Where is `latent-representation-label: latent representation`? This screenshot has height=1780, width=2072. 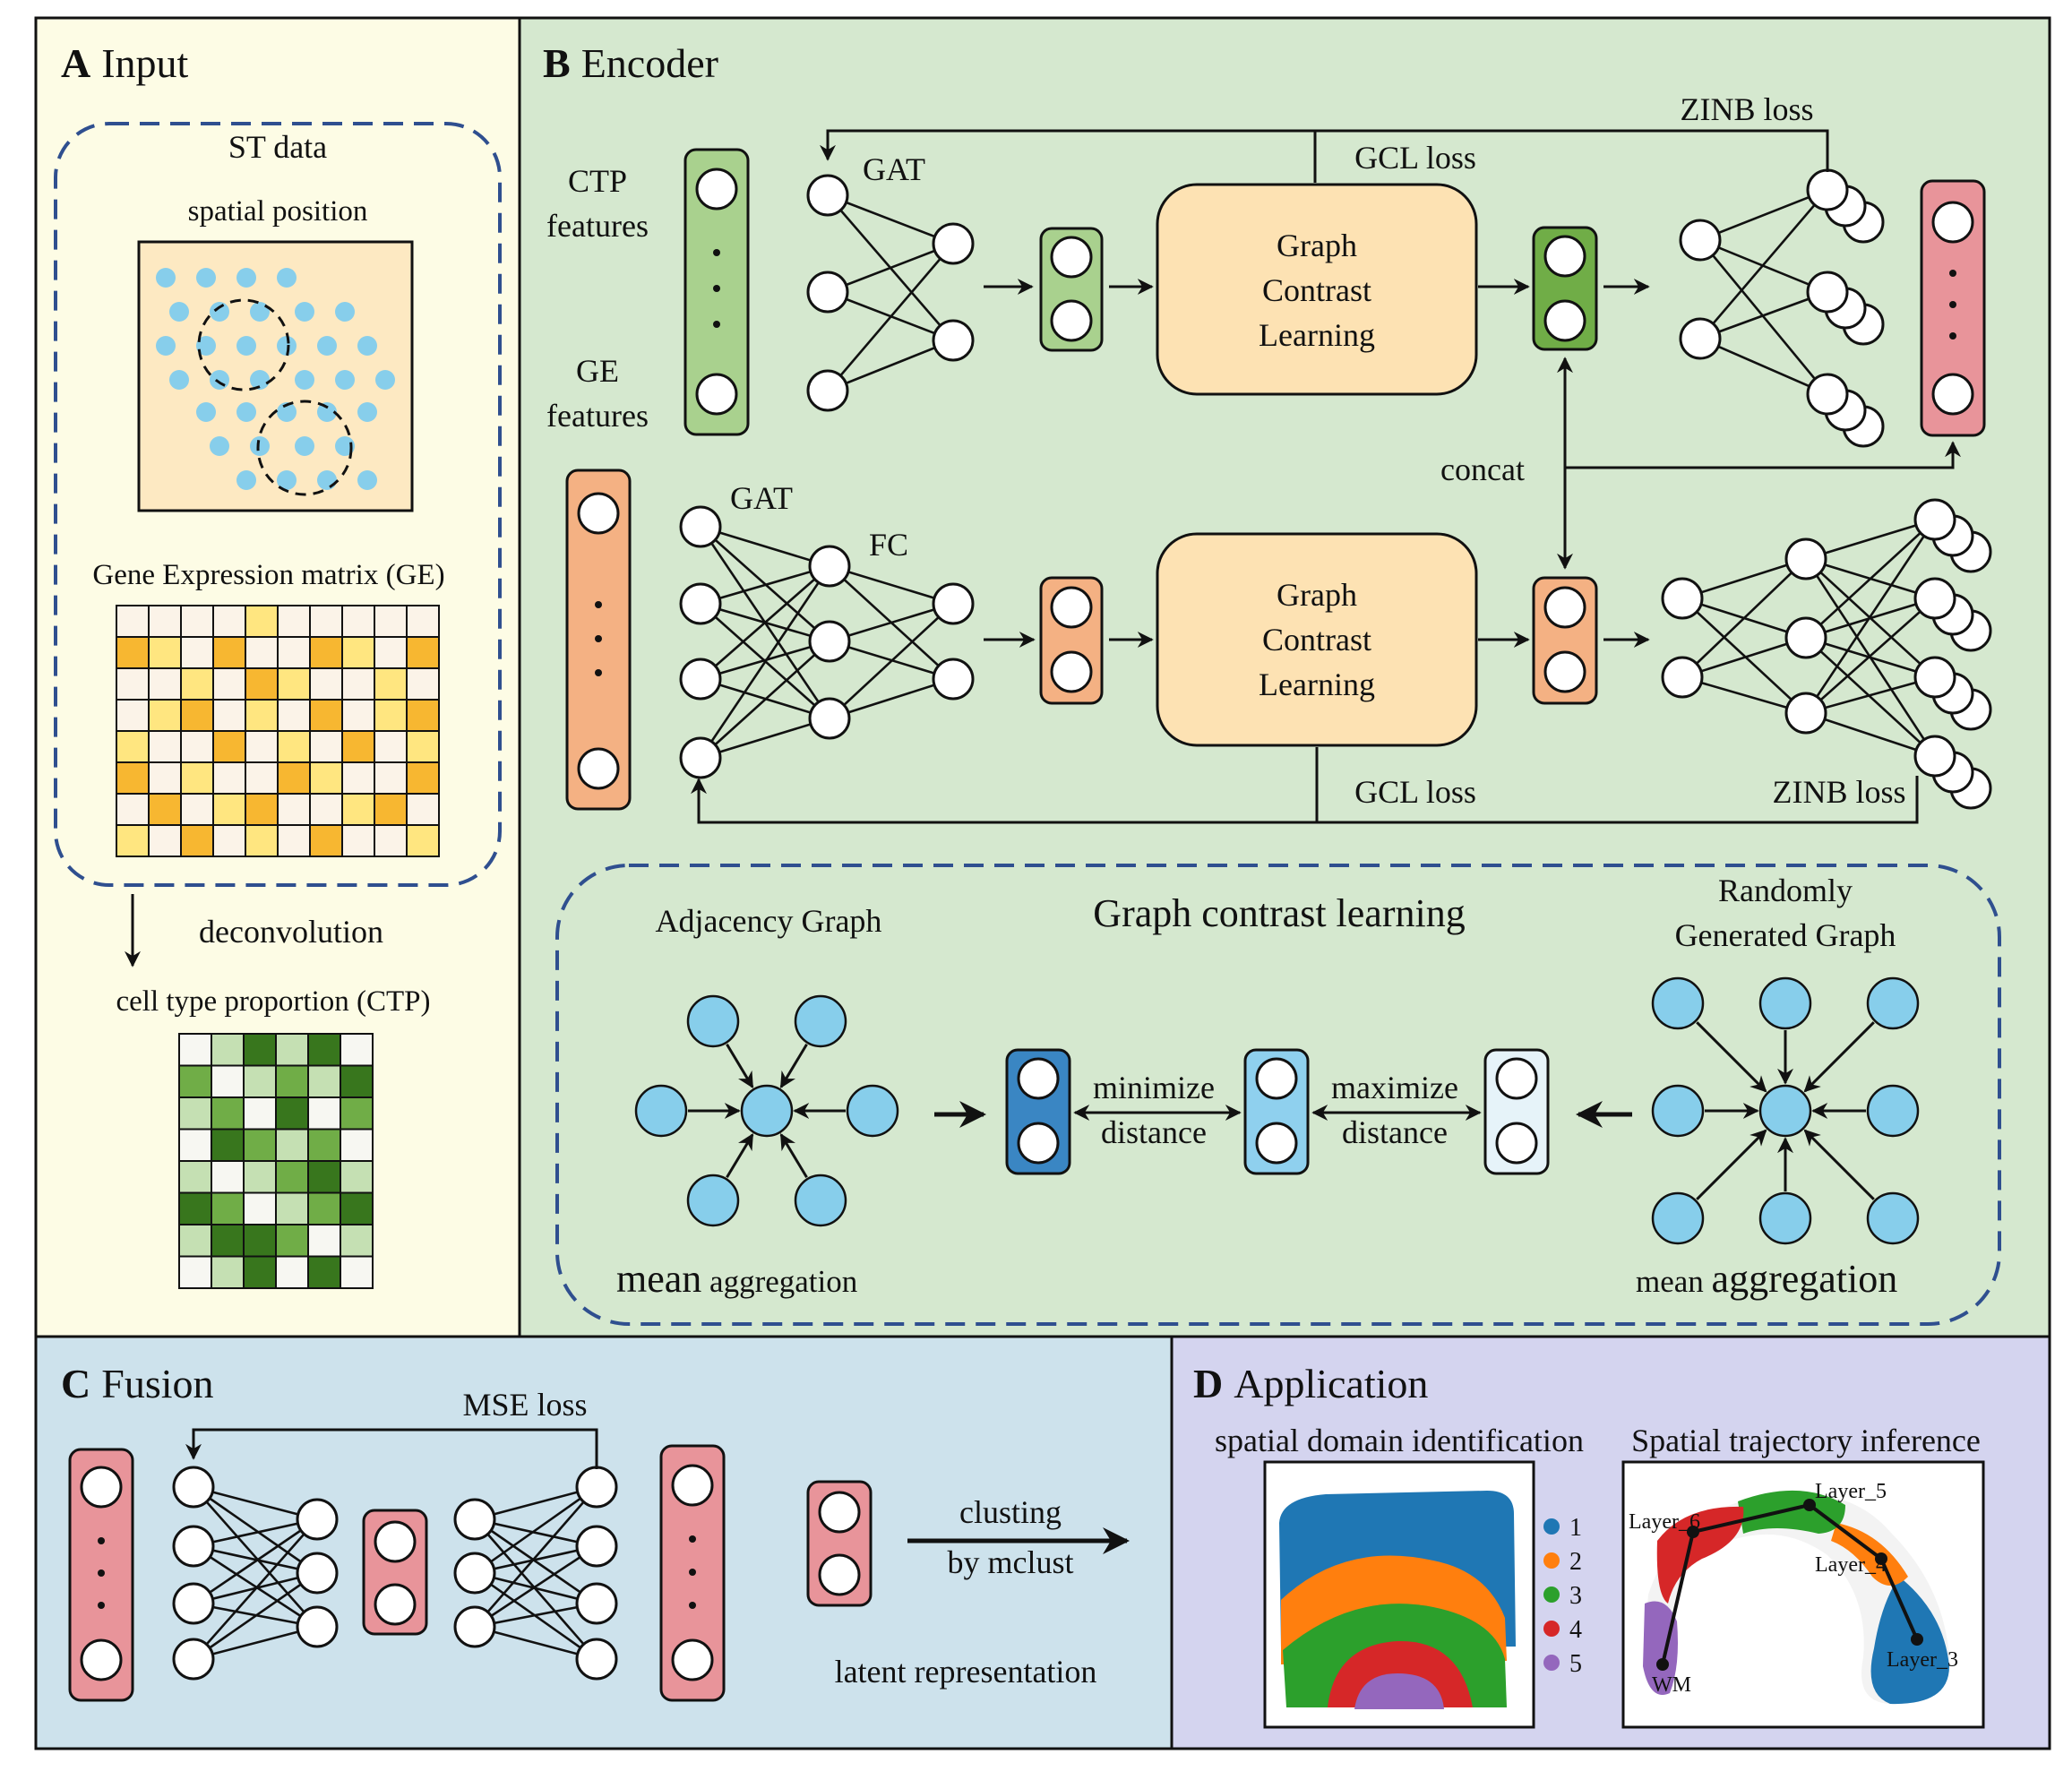
latent-representation-label: latent representation is located at coordinates (966, 1672).